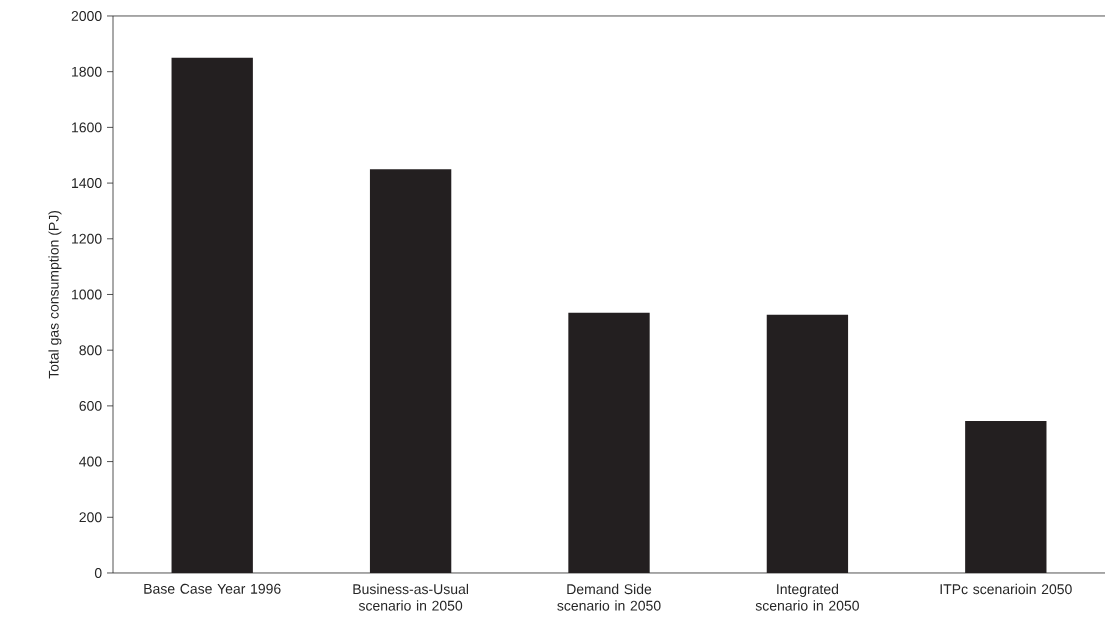  Describe the element at coordinates (87, 294) in the screenshot. I see `y-tick-label: 1000` at that location.